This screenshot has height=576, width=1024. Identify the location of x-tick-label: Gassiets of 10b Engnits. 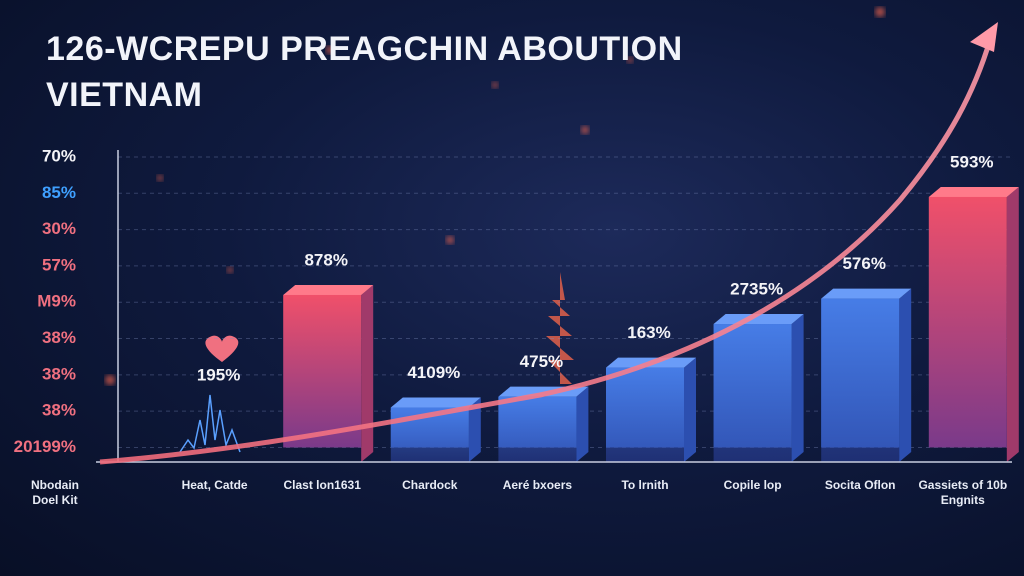
(963, 492).